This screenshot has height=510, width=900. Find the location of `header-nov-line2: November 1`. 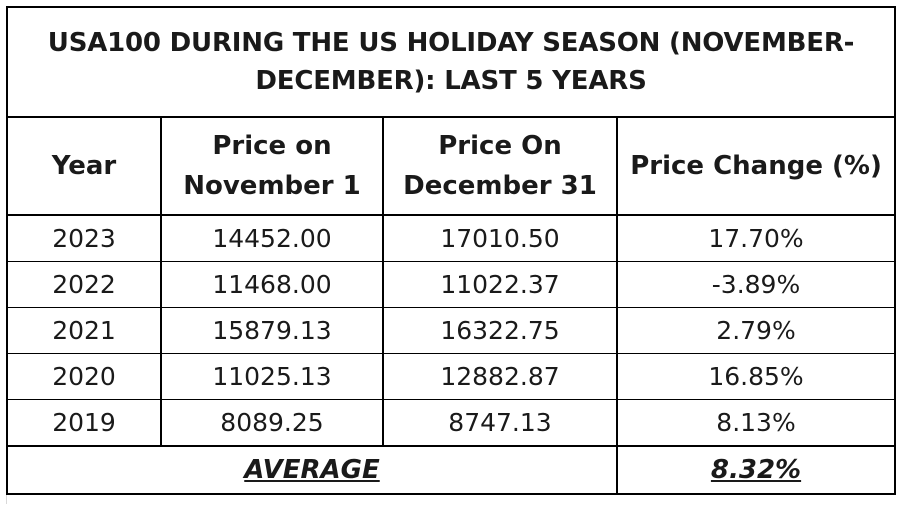

header-nov-line2: November 1 is located at coordinates (272, 186).